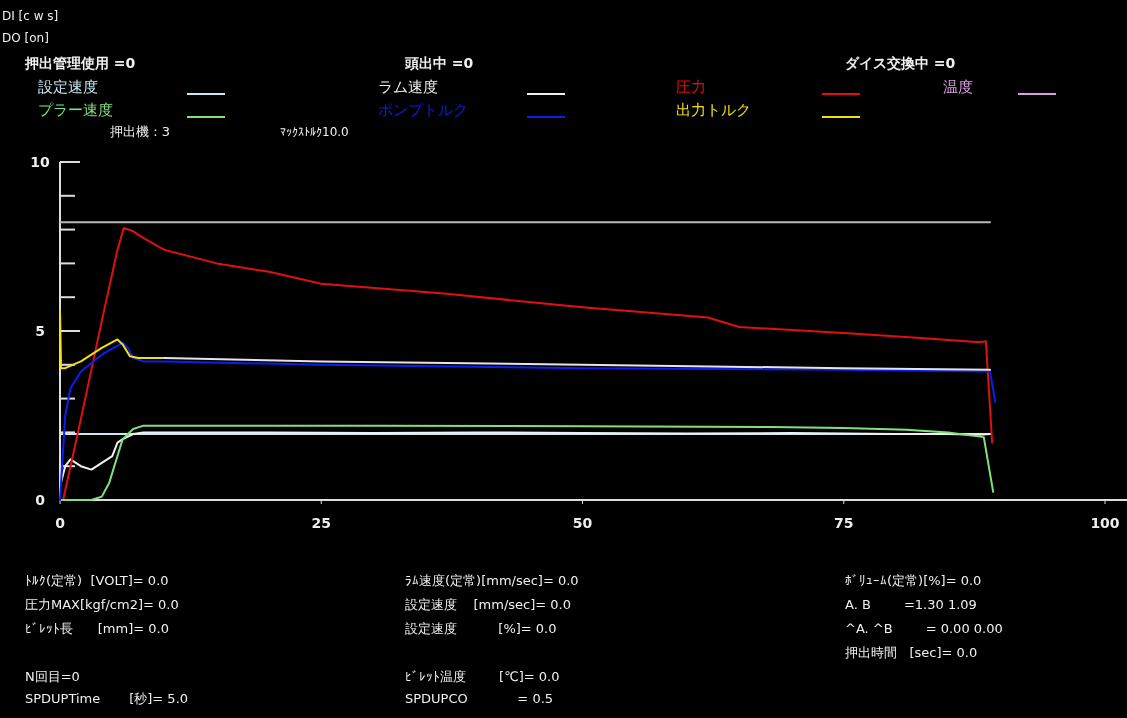 The image size is (1127, 718). Describe the element at coordinates (844, 523) in the screenshot. I see `x-tick-label: 75` at that location.